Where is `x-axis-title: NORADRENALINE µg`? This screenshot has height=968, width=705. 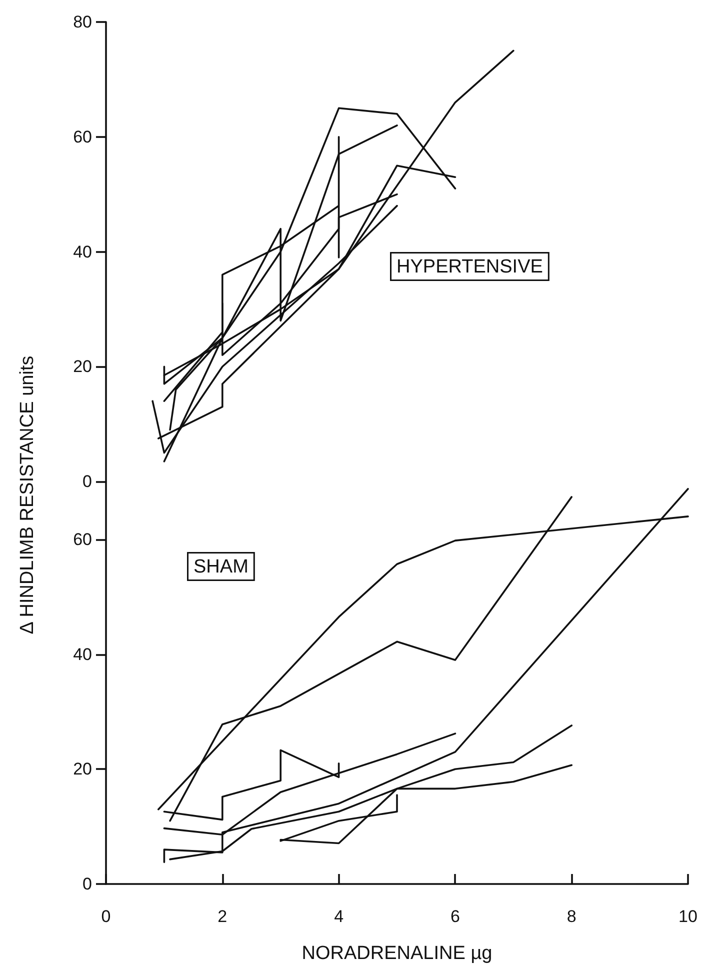
x-axis-title: NORADRENALINE µg is located at coordinates (397, 953).